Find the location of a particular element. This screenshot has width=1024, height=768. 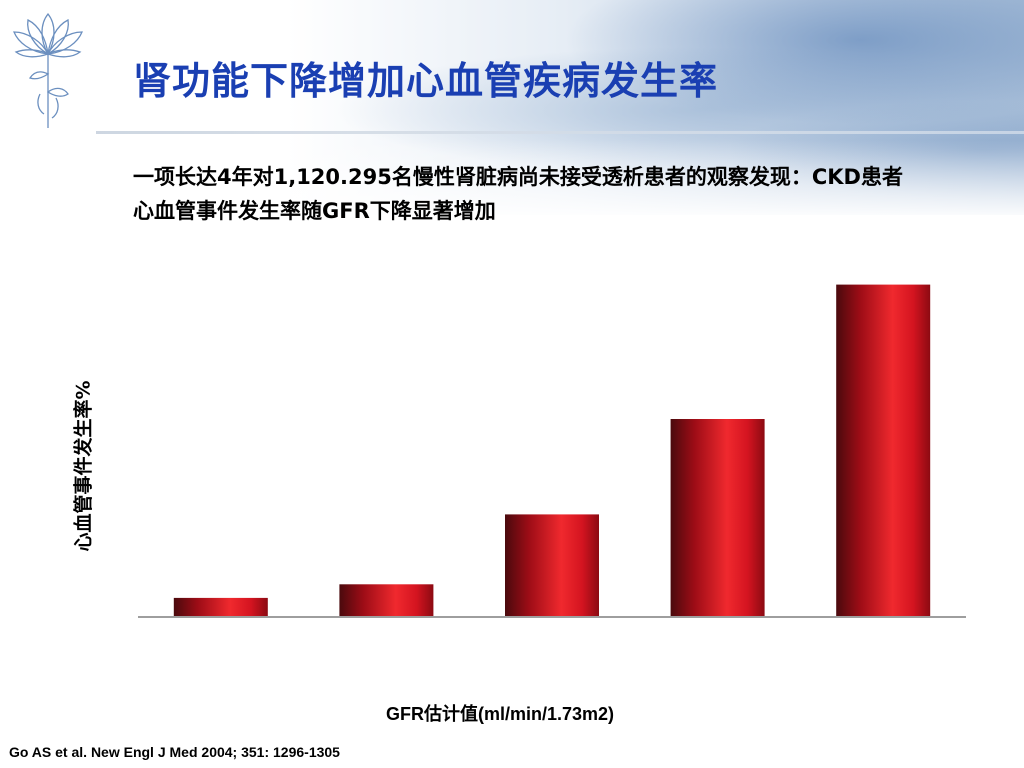

x-axis-label: GFR估计值(ml/min/1.73m2) is located at coordinates (500, 714).